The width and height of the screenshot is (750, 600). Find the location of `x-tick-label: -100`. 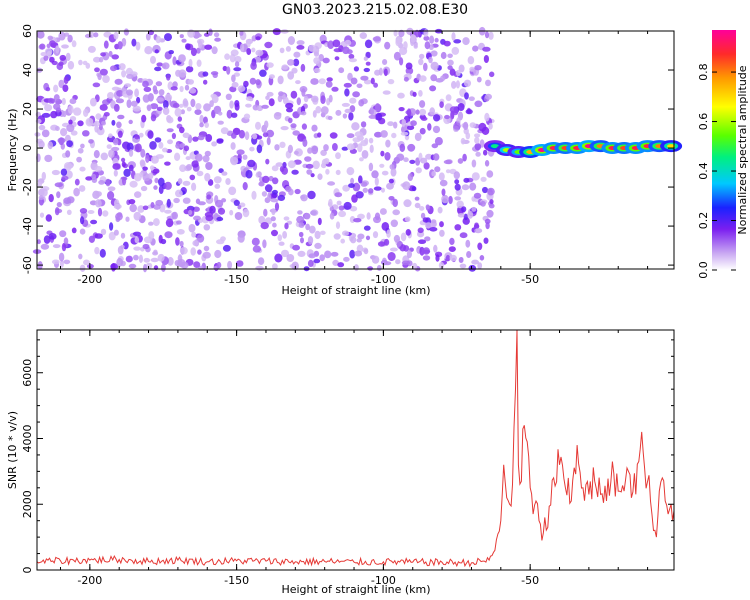

x-tick-label: -100 is located at coordinates (383, 580).